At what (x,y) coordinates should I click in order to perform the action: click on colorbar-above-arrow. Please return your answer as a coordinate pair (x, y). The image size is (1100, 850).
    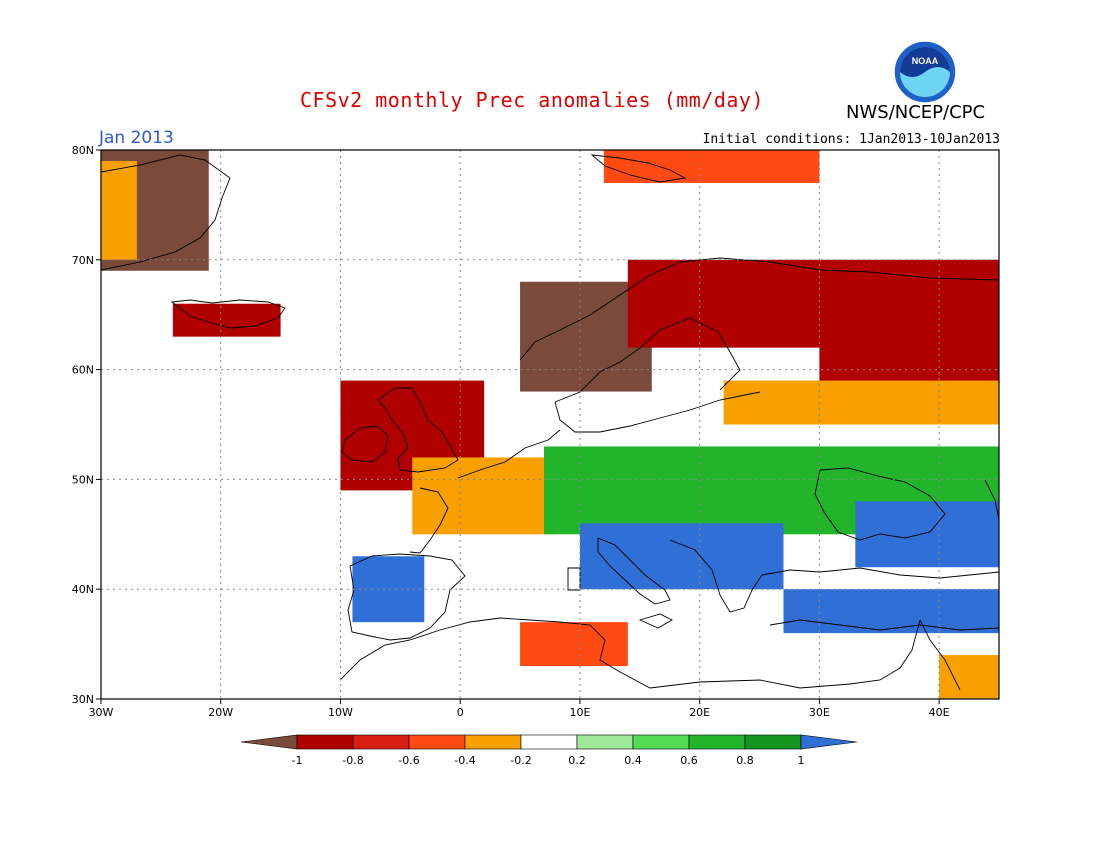
    Looking at the image, I should click on (829, 742).